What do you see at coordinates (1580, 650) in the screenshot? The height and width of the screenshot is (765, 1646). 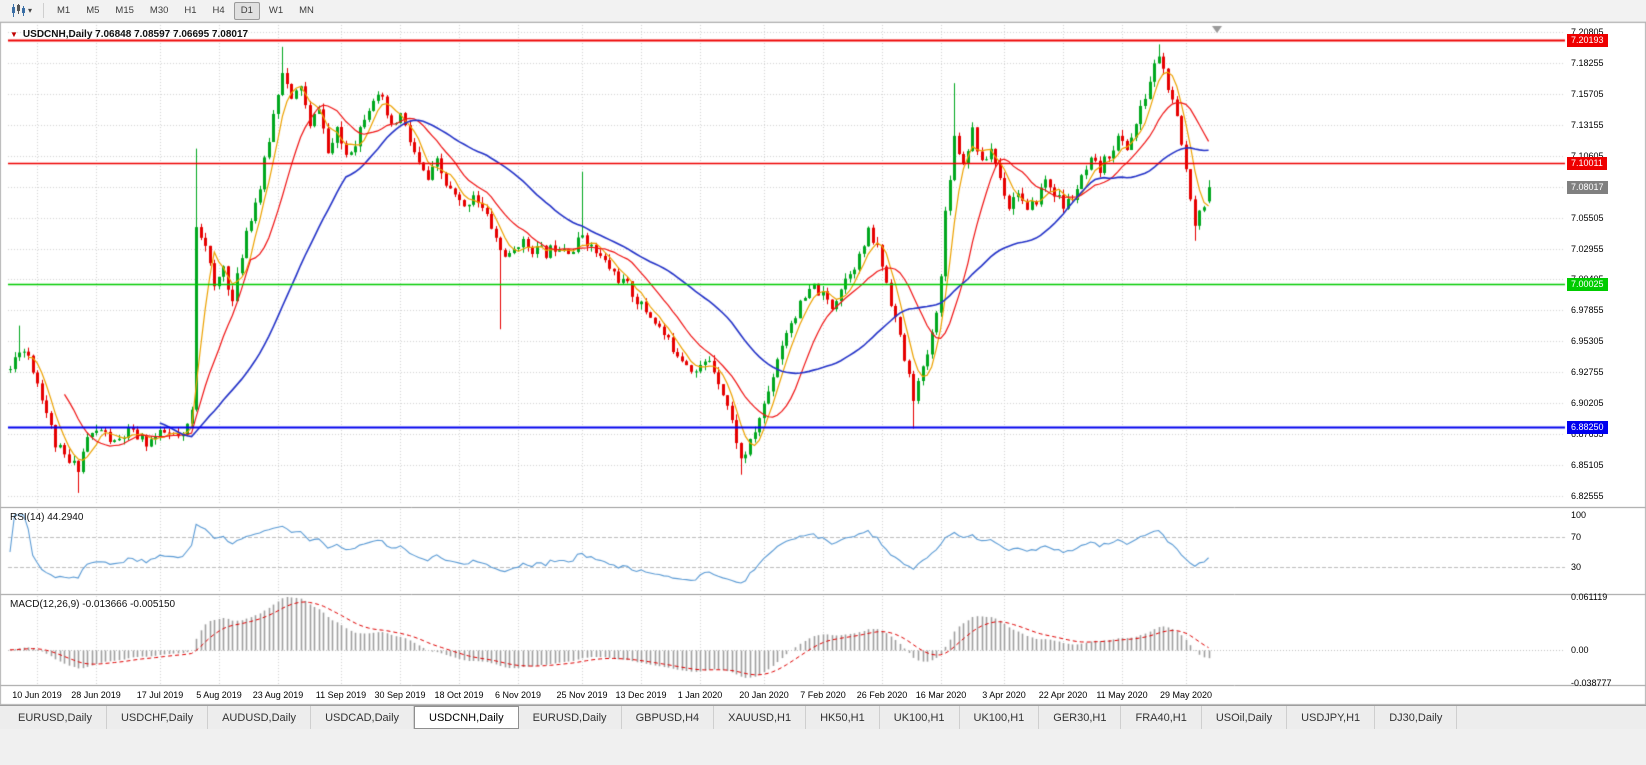 I see `macd-axis-label: 0.00` at bounding box center [1580, 650].